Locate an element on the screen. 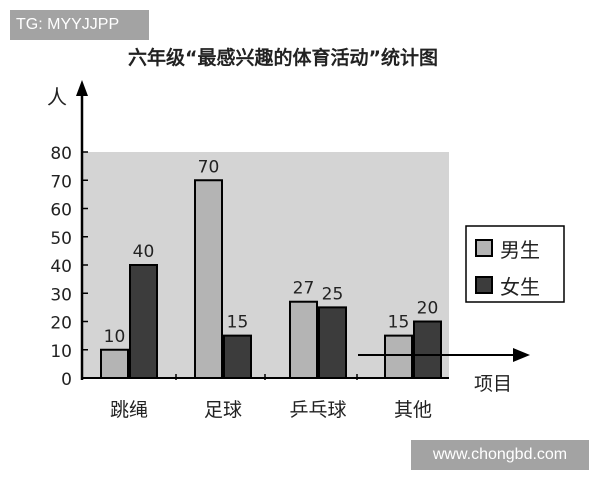 The height and width of the screenshot is (480, 600). data-label: 10 is located at coordinates (115, 337).